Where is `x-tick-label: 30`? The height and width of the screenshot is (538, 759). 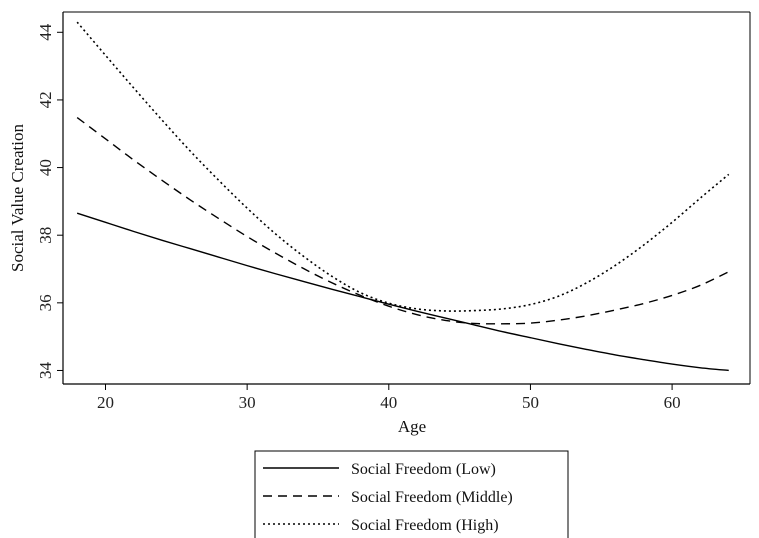 x-tick-label: 30 is located at coordinates (247, 402).